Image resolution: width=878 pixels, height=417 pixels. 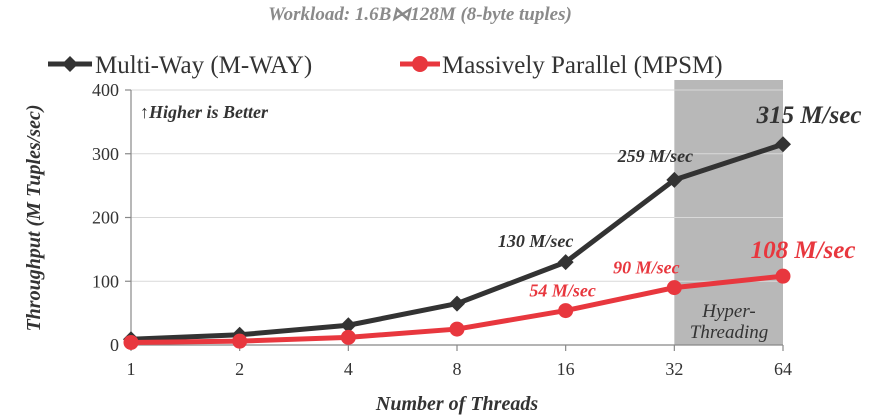 I want to click on x-tick-label: 32, so click(x=674, y=369).